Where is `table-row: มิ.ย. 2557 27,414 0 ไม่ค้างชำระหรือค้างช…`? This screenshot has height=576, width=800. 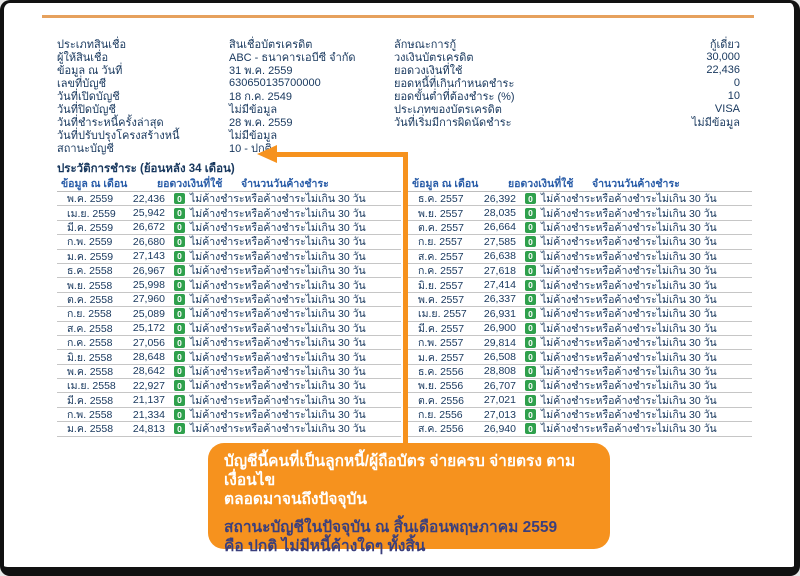
table-row: มิ.ย. 2557 27,414 0 ไม่ค้างชำระหรือค้างช… is located at coordinates (580, 285).